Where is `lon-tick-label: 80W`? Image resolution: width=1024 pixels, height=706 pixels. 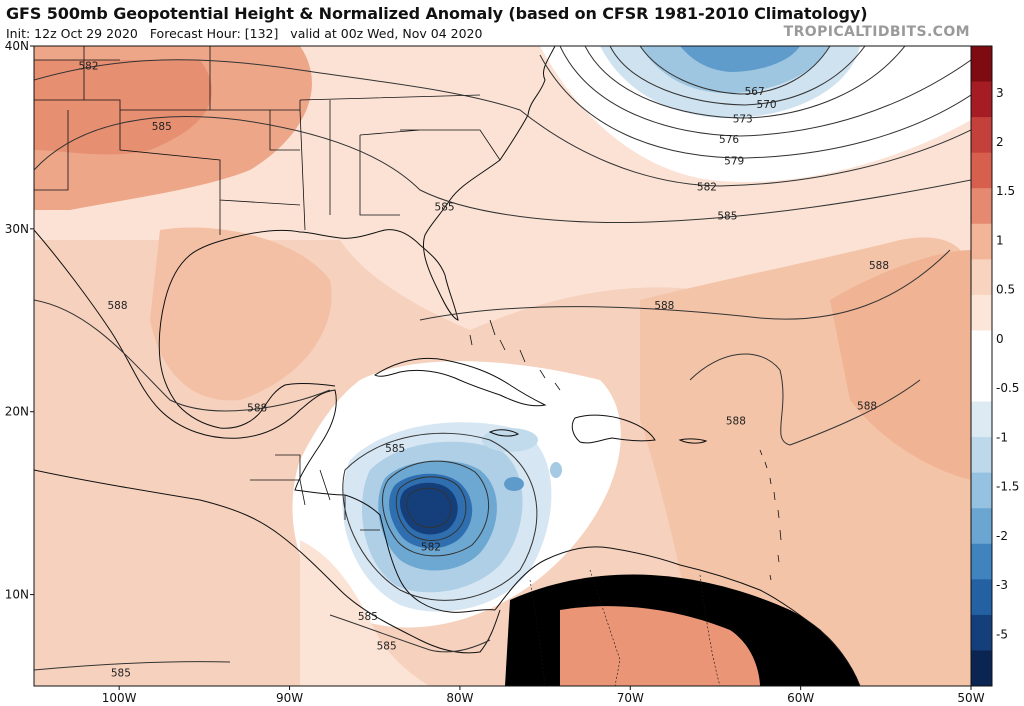
lon-tick-label: 80W is located at coordinates (459, 698).